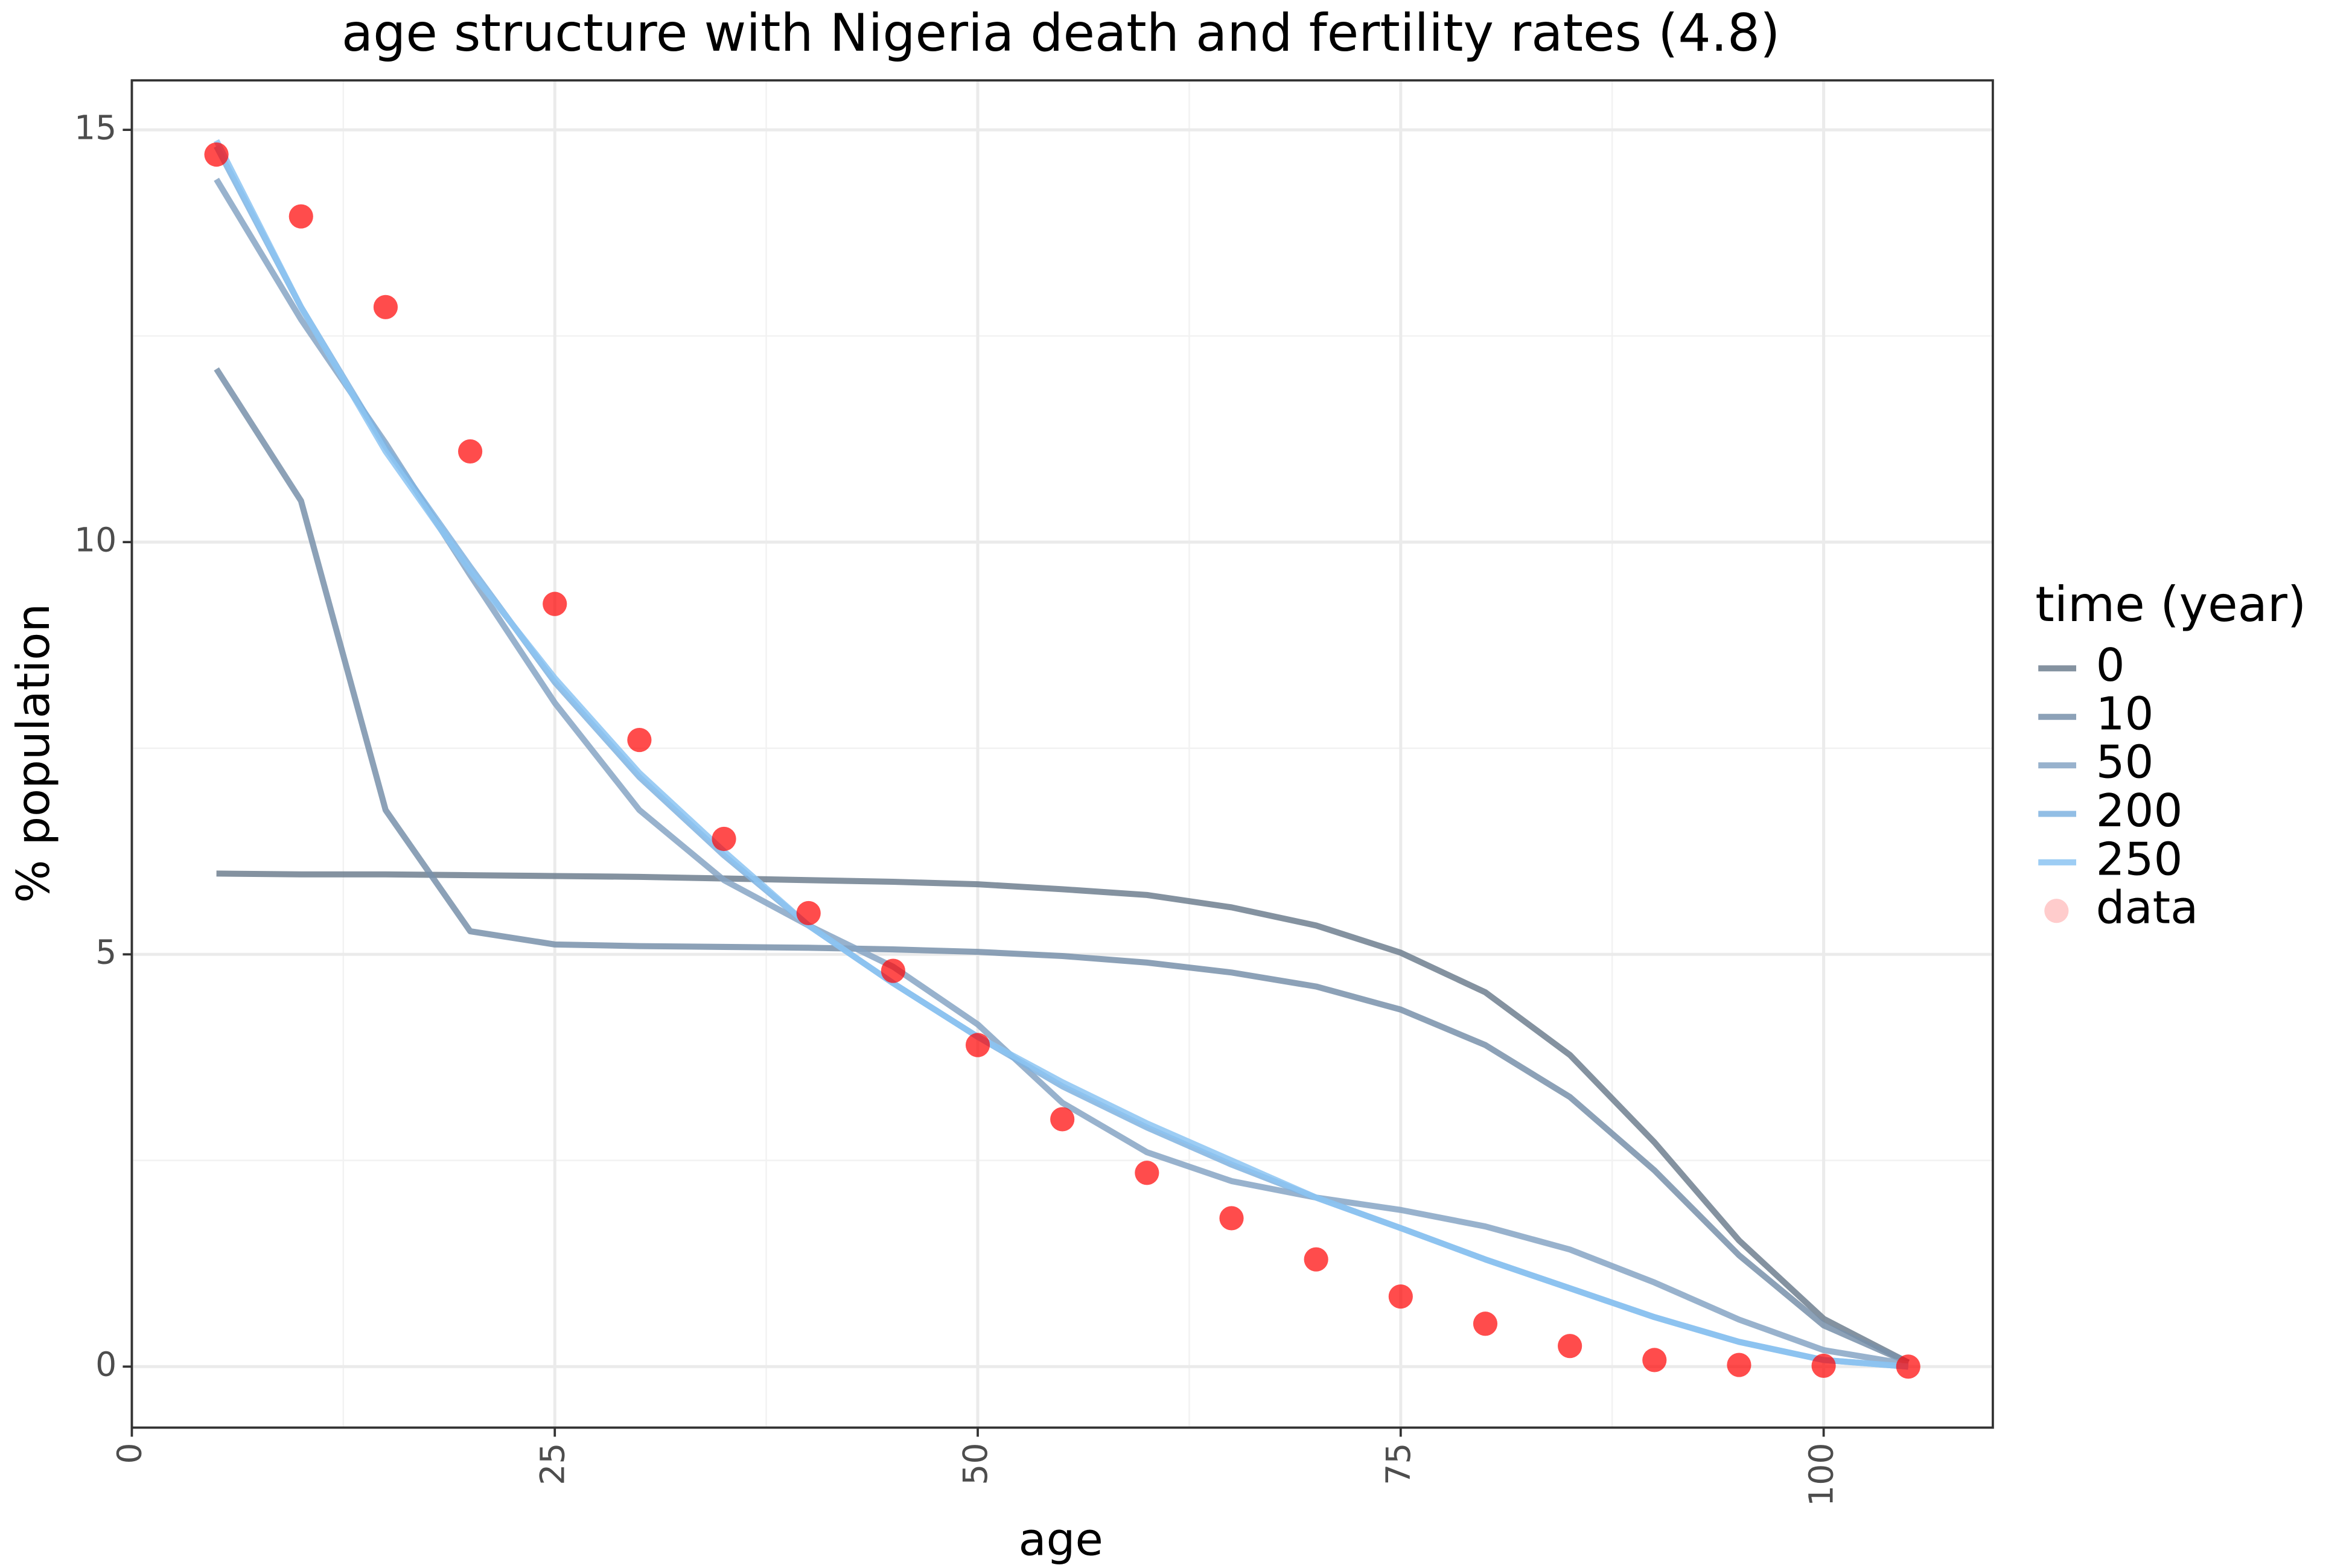 The height and width of the screenshot is (1568, 2352). What do you see at coordinates (553, 1464) in the screenshot?
I see `x-tick-label: 25` at bounding box center [553, 1464].